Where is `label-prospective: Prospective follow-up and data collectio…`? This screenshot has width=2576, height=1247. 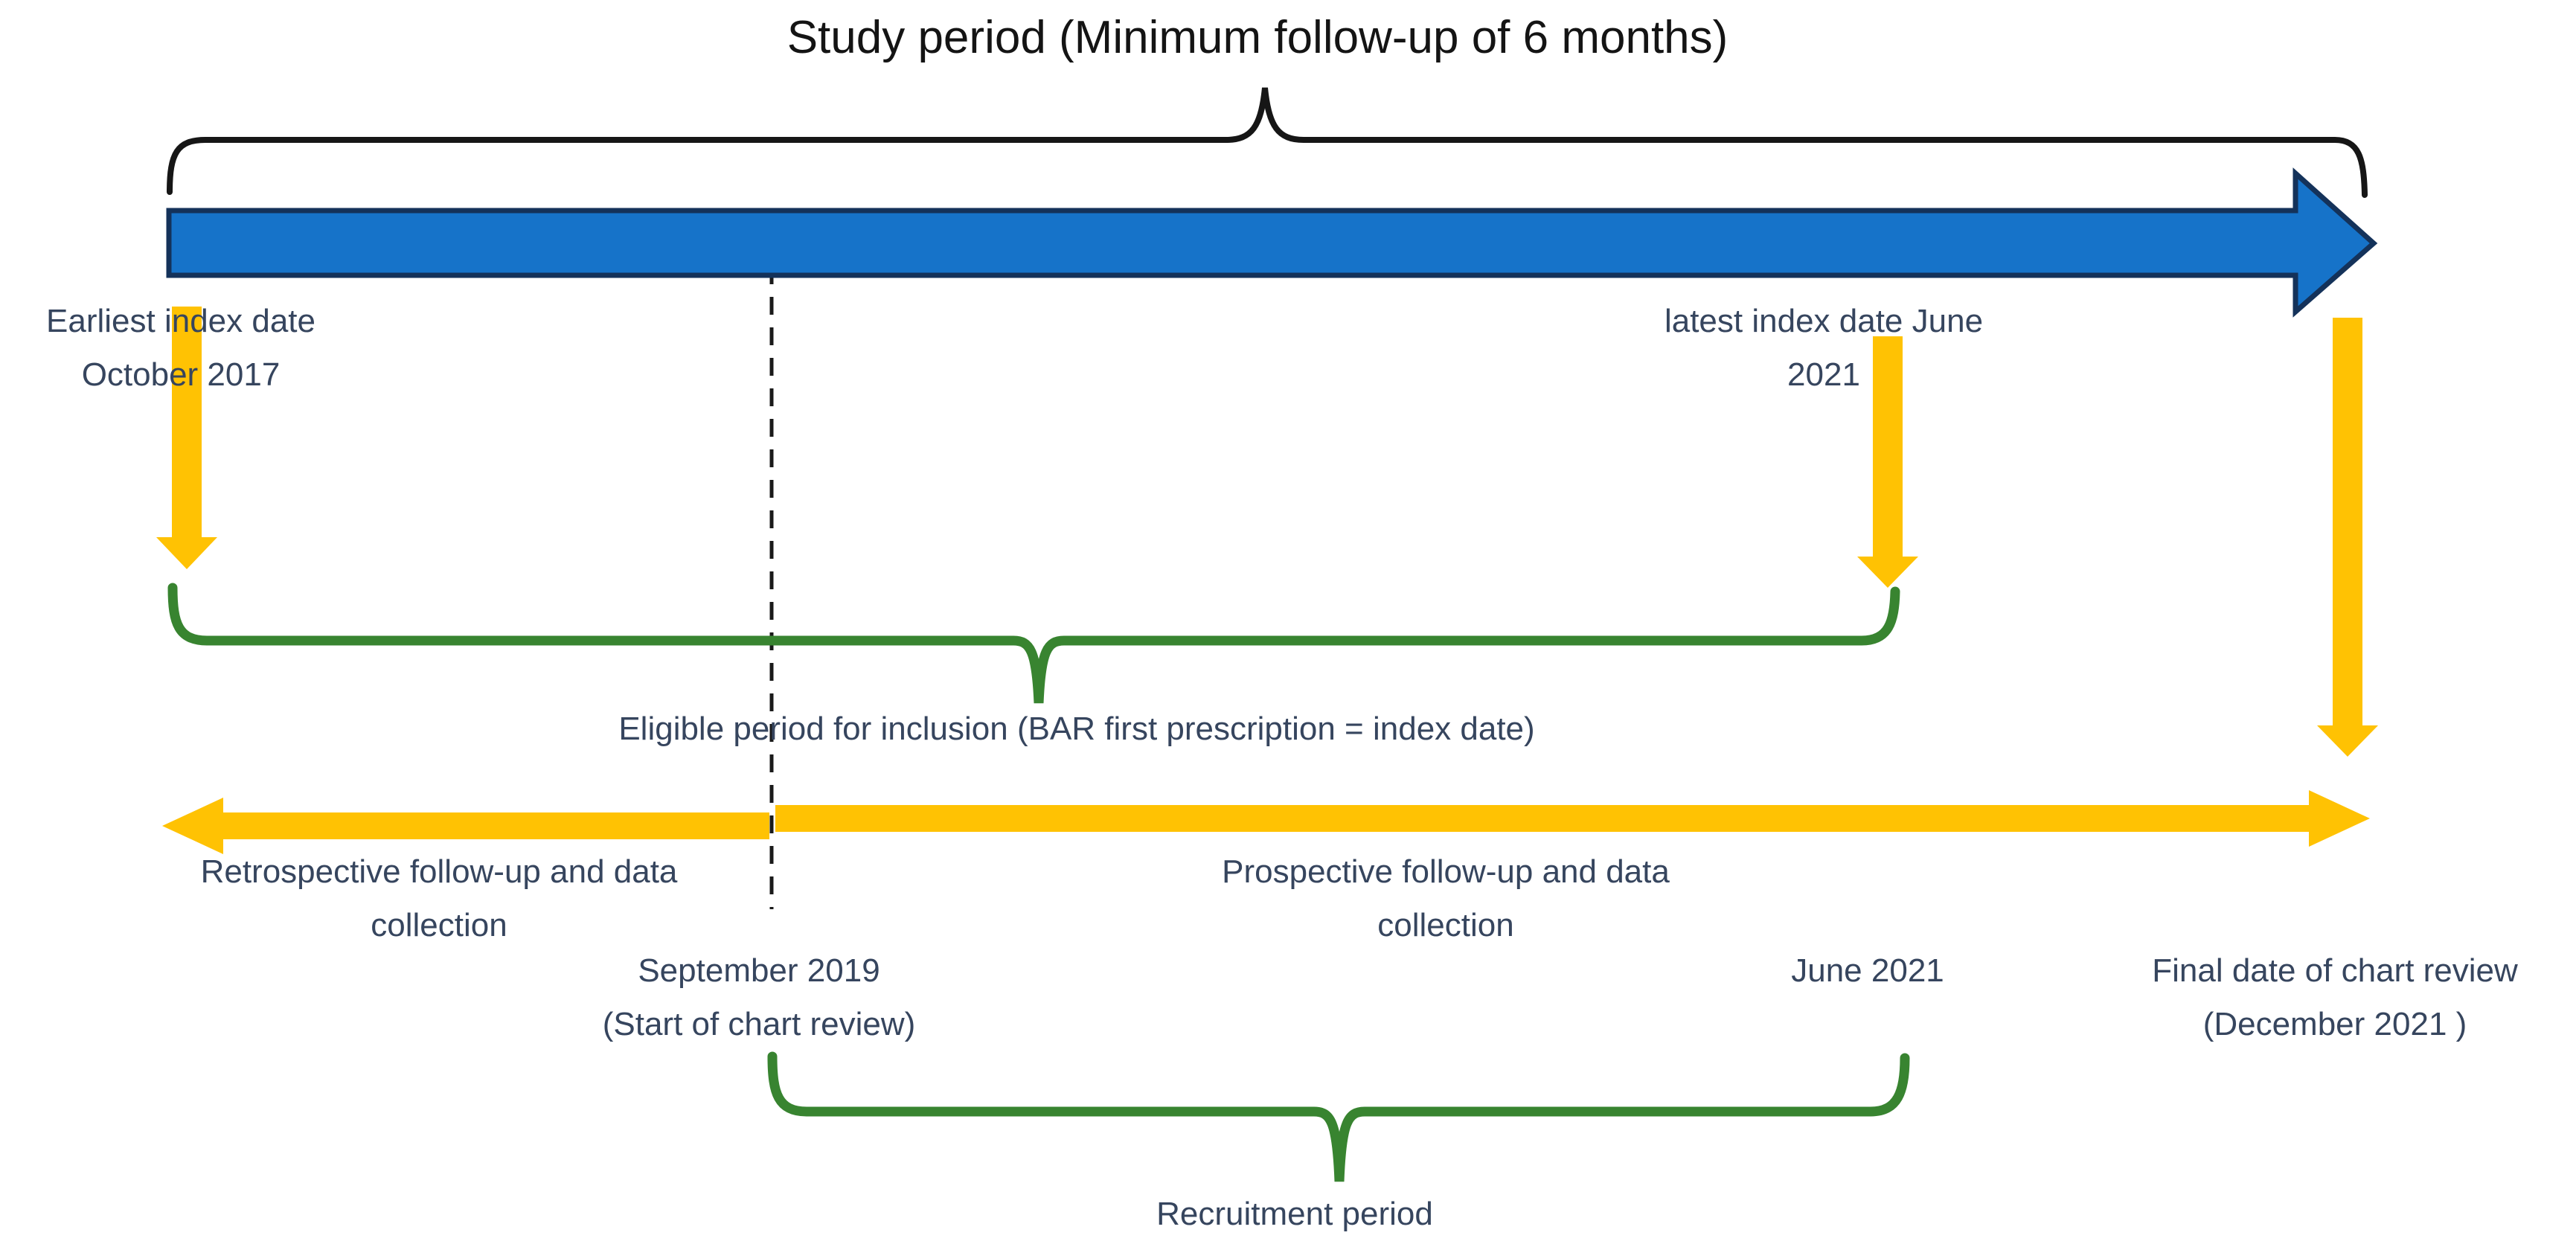 label-prospective: Prospective follow-up and data collectio… is located at coordinates (1446, 898).